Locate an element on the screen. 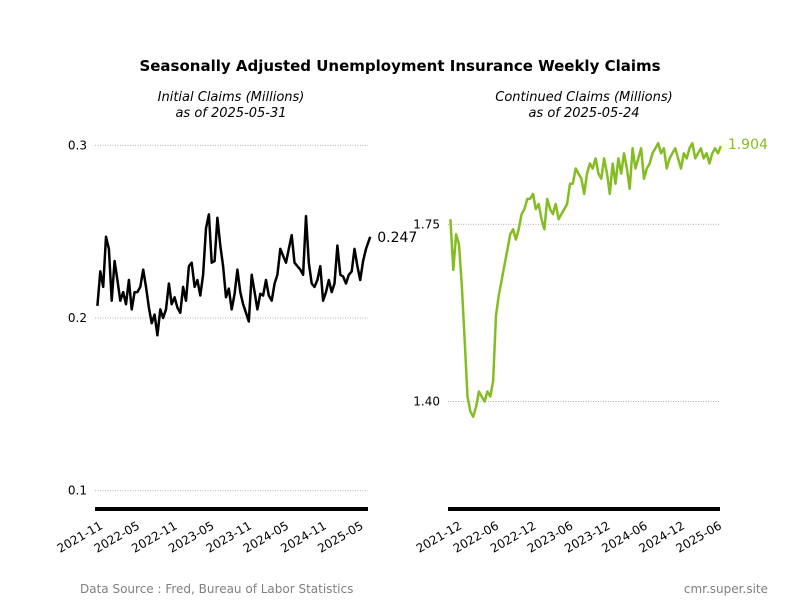 This screenshot has height=600, width=800. initial-claims-ytick-label: 0.2 is located at coordinates (77, 318).